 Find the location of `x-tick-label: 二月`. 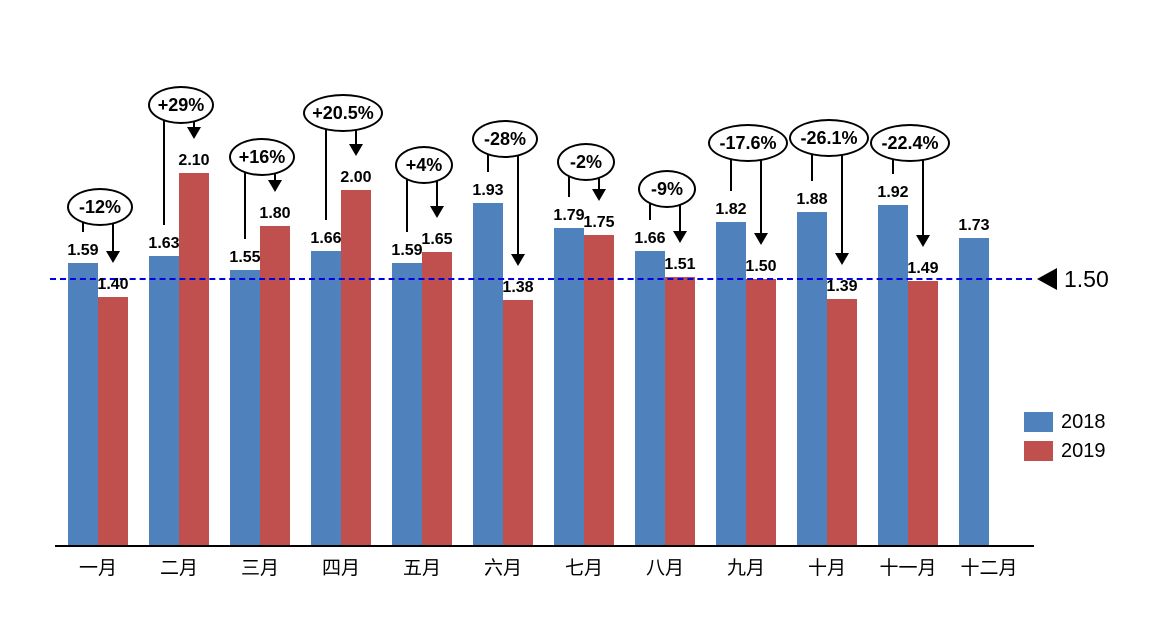

x-tick-label: 二月 is located at coordinates (178, 568).